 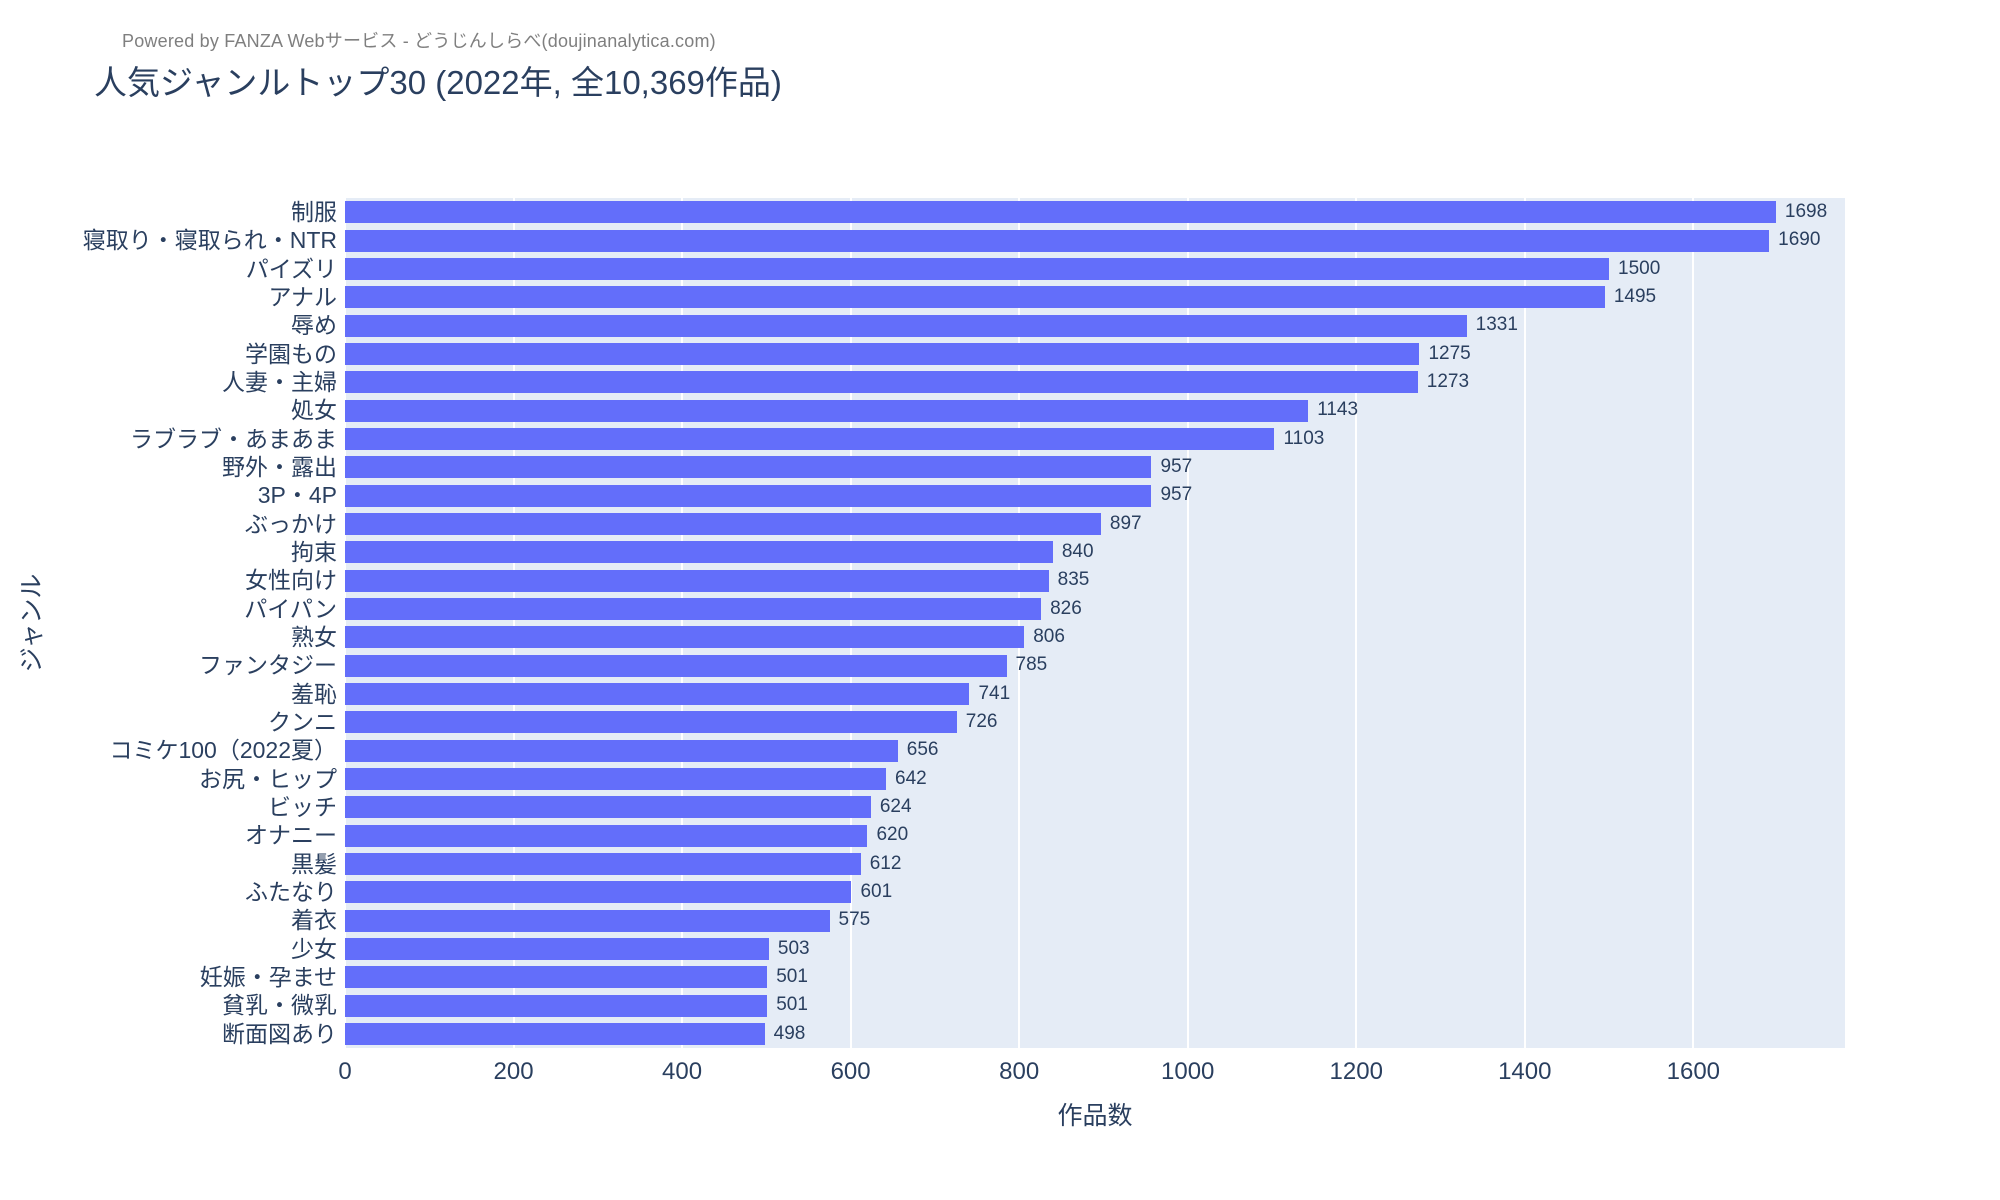 I want to click on bar-value-label: 835, so click(x=1073, y=580).